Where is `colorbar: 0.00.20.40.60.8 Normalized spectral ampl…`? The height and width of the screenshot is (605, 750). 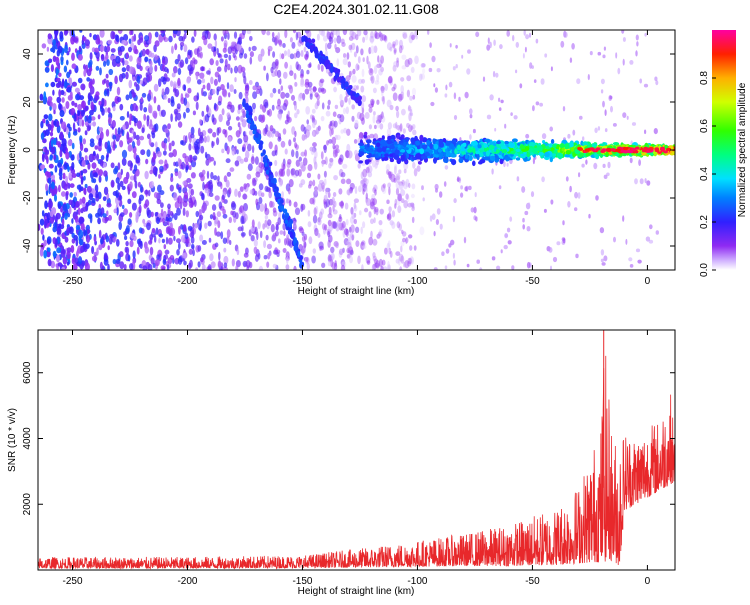
colorbar: 0.00.20.40.60.8 Normalized spectral ampl… is located at coordinates (723, 153).